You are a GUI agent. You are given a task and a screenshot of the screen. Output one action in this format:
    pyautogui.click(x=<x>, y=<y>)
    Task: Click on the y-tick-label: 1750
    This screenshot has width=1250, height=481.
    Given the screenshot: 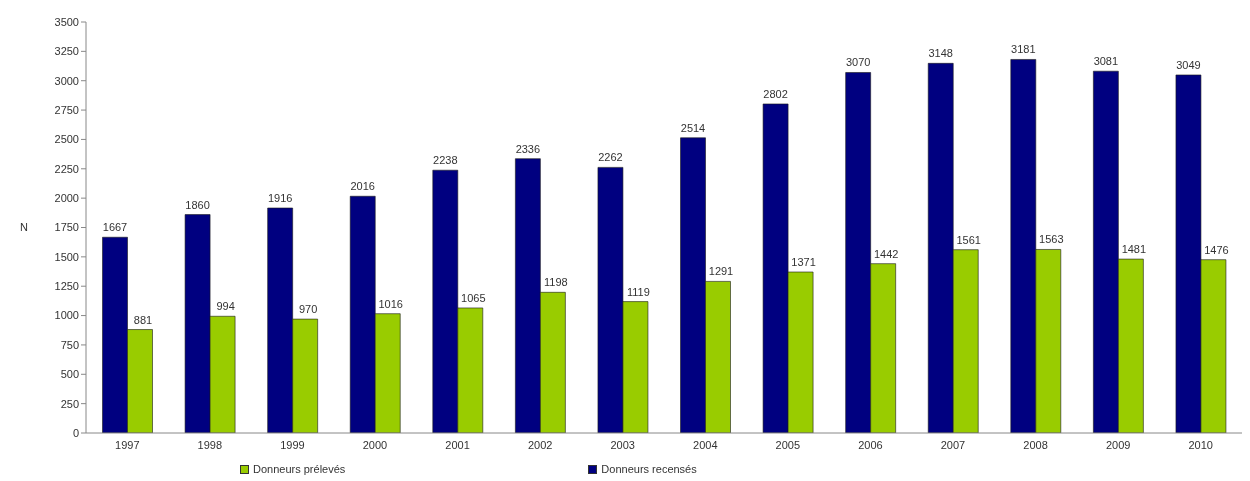 What is the action you would take?
    pyautogui.click(x=66, y=227)
    